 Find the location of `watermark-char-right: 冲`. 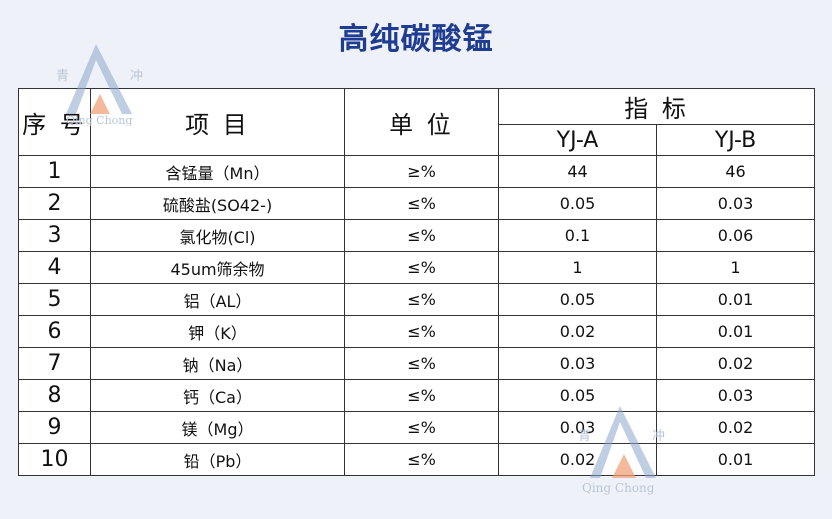

watermark-char-right: 冲 is located at coordinates (136, 76).